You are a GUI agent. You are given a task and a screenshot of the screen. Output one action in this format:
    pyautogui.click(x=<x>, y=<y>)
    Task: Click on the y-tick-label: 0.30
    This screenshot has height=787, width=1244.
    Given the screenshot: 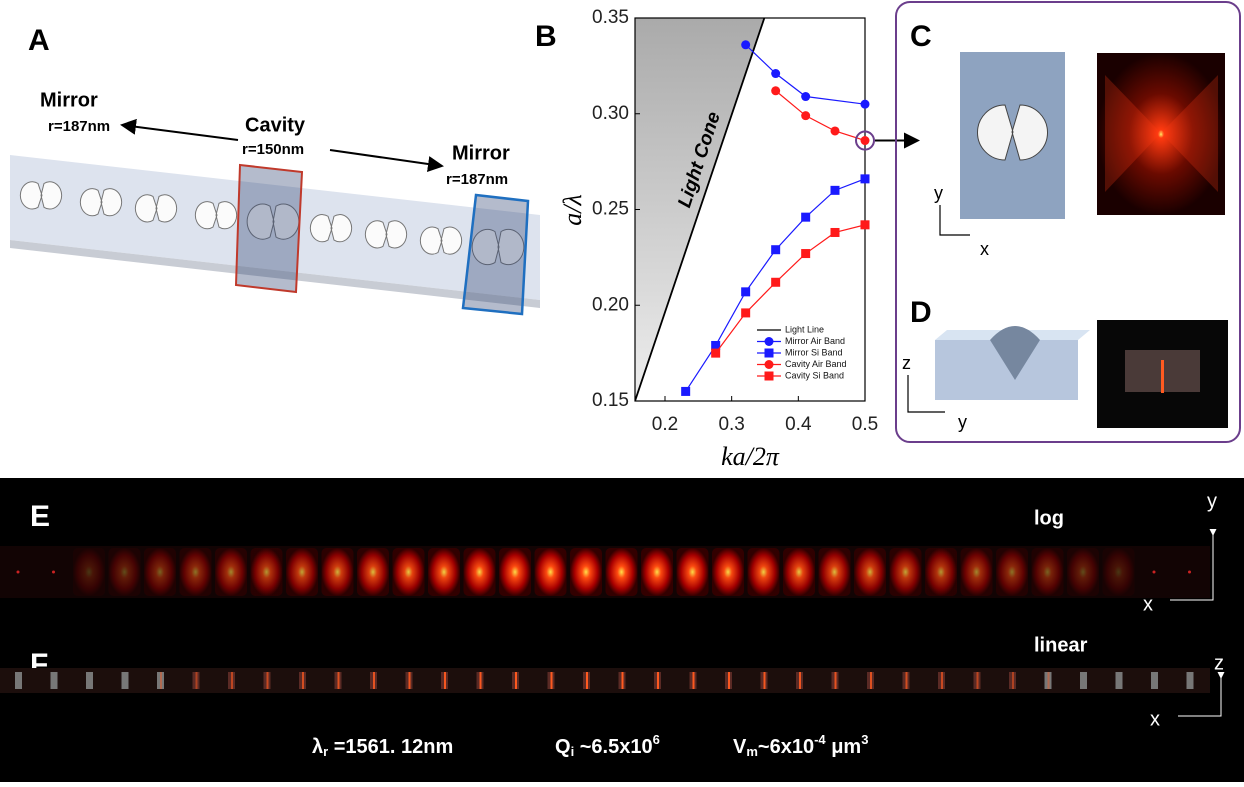 What is the action you would take?
    pyautogui.click(x=610, y=113)
    